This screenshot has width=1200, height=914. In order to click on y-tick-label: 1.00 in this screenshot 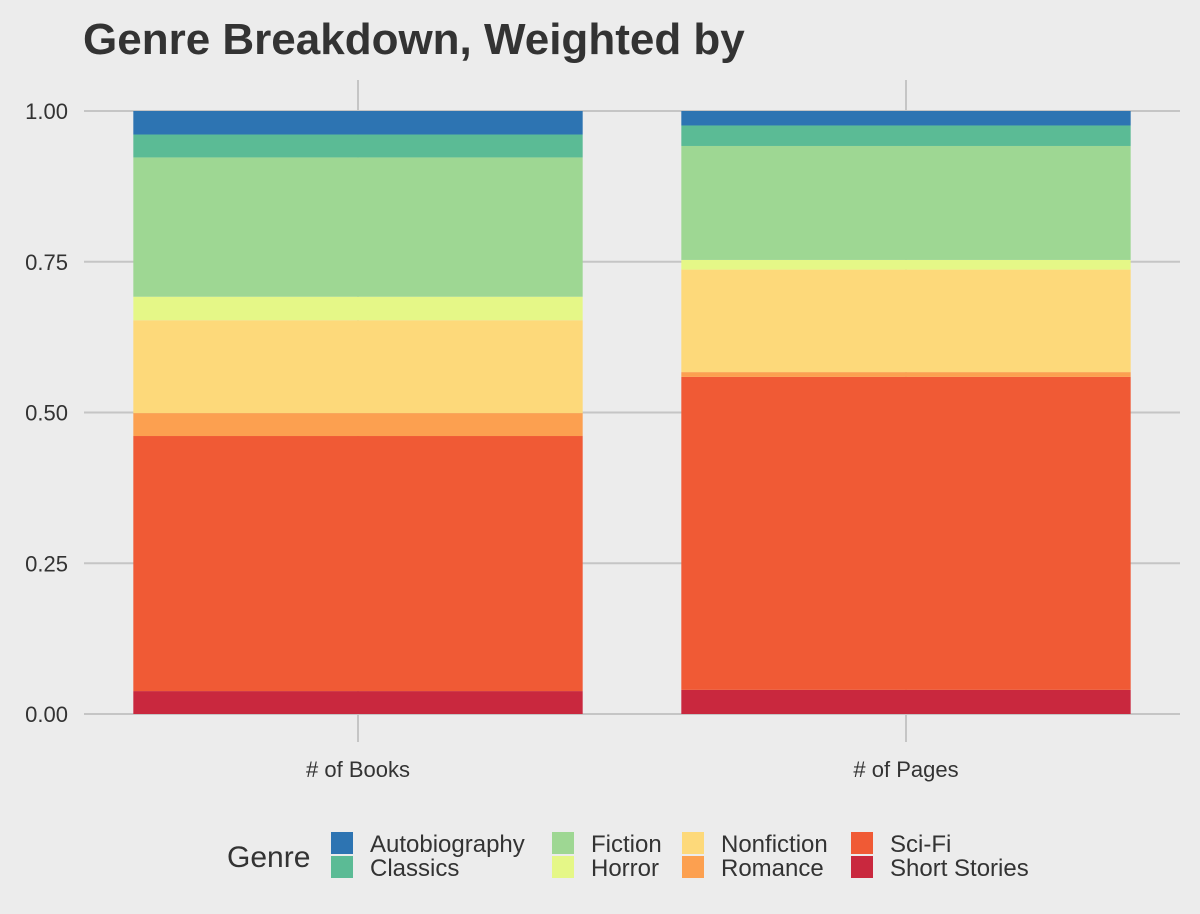, I will do `click(46, 111)`.